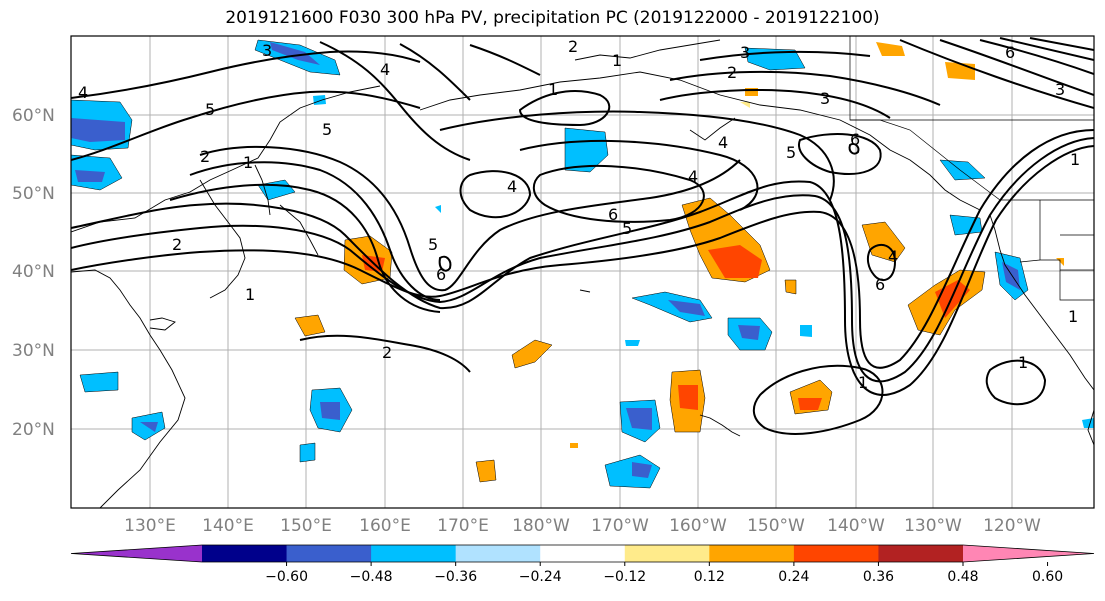  I want to click on lat-label: 20°N, so click(33, 430).